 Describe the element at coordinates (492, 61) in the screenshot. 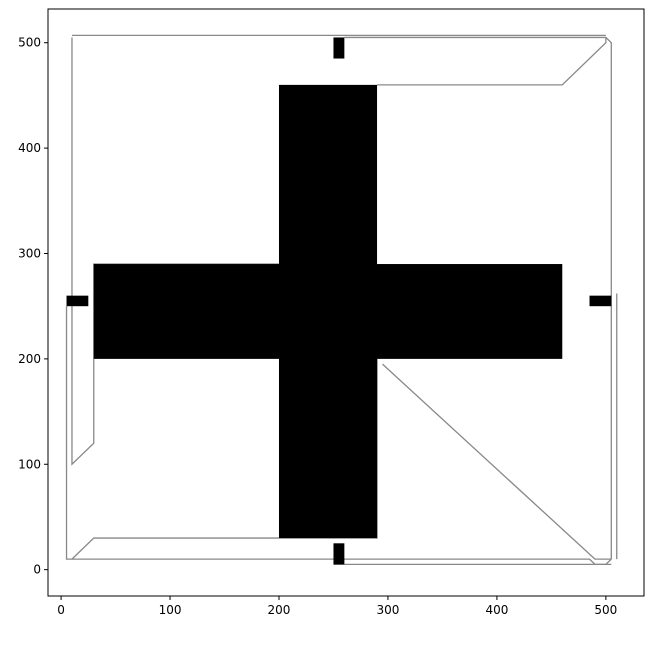

I see `outline-top-diagonal` at that location.